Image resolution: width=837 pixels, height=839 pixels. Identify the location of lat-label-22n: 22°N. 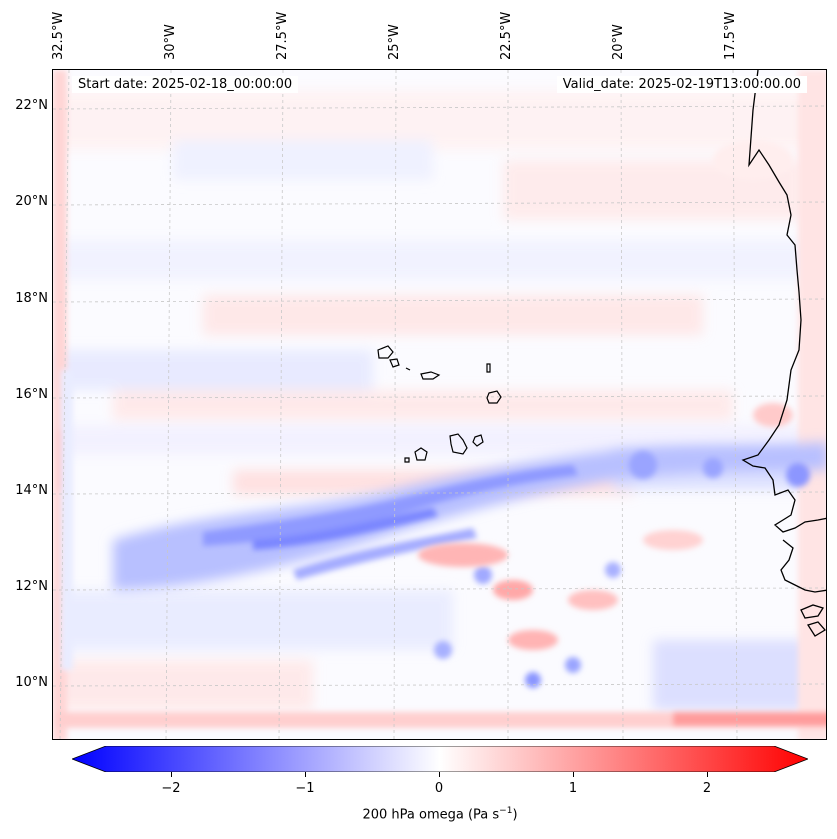
(31, 105).